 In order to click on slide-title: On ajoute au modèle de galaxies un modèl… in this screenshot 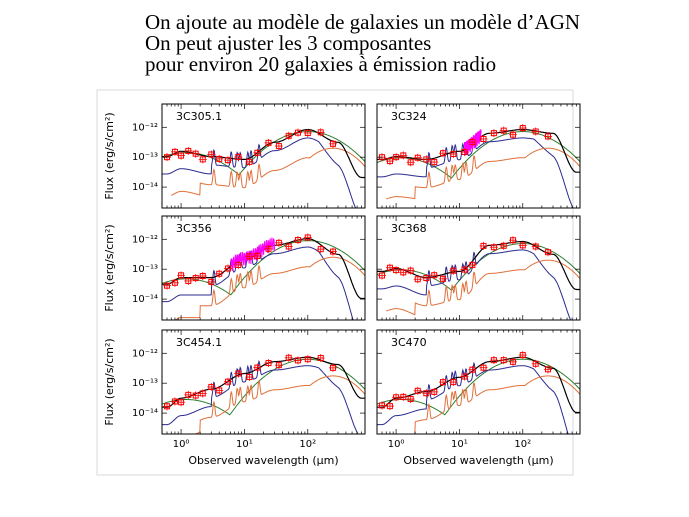, I will do `click(415, 43)`.